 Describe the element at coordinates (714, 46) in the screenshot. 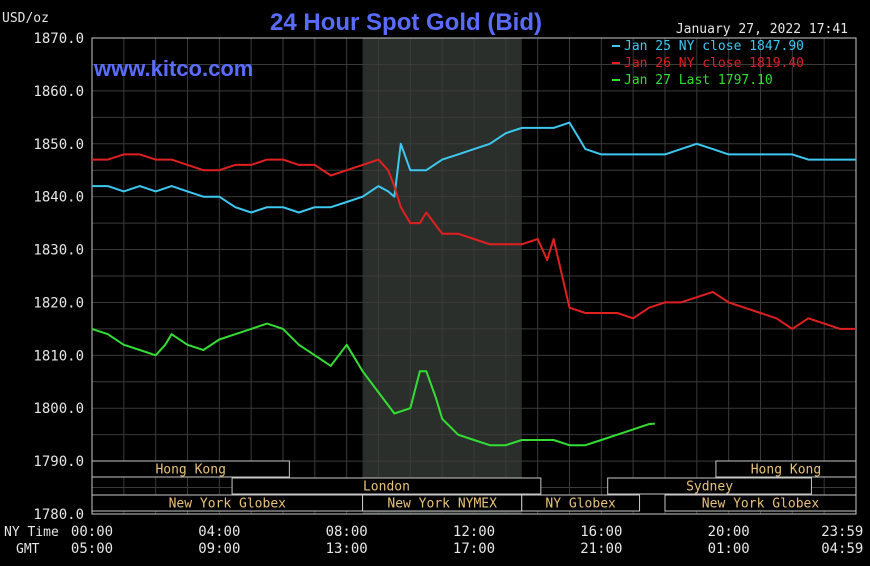

I see `legend-entry: Jan 25 NY close 1847.90` at that location.